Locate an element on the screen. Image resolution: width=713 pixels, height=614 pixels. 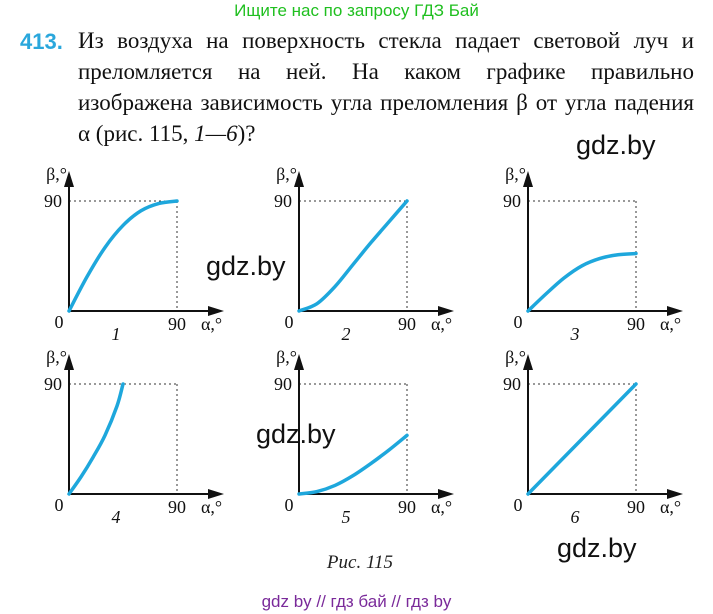
graph-number-label: 1 is located at coordinates (116, 334).